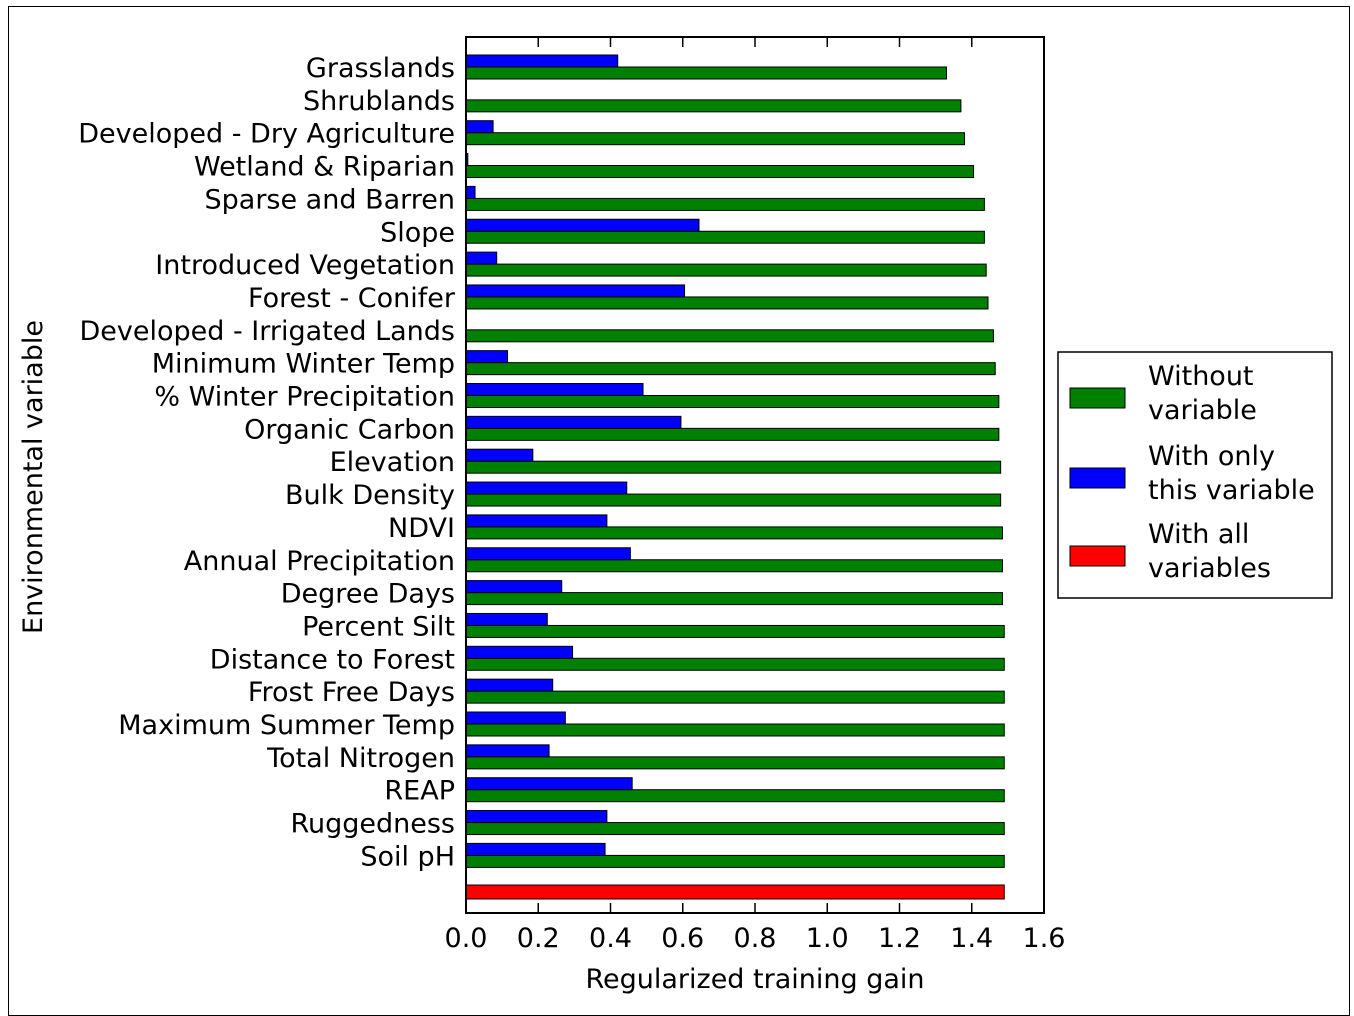 This screenshot has height=1016, width=1354. I want to click on legend-label: With only, so click(1211, 456).